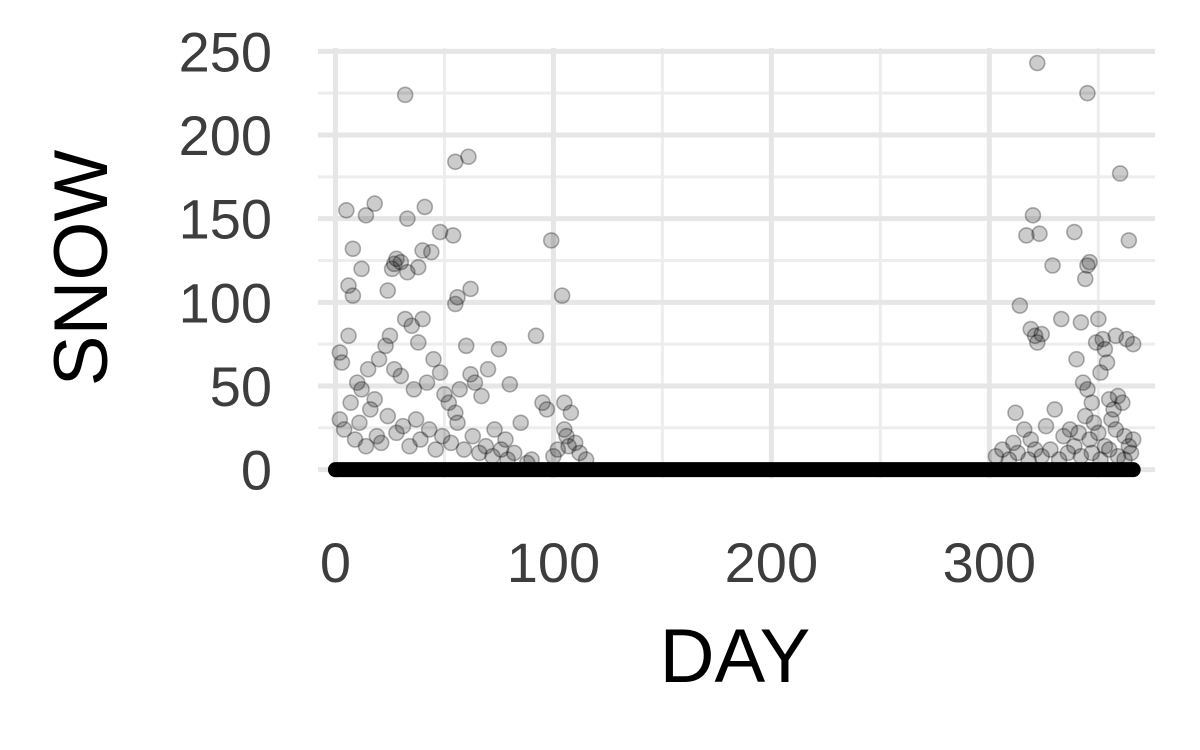 This screenshot has width=1200, height=750. Describe the element at coordinates (771, 562) in the screenshot. I see `x-tick-label: 200` at that location.